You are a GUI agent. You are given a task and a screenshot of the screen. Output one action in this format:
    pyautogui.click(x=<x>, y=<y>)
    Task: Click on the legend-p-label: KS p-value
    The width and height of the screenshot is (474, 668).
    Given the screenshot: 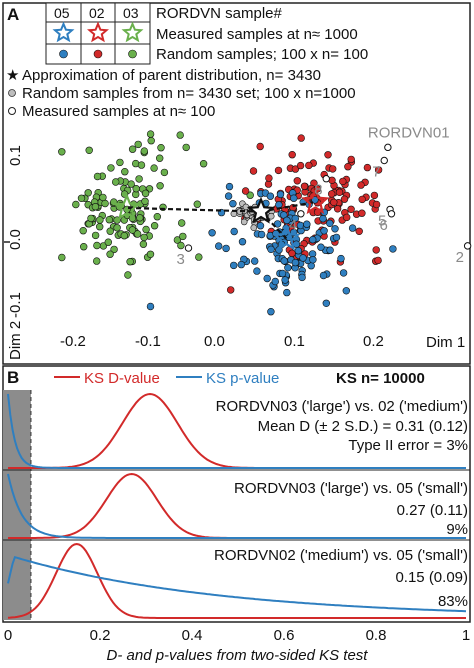 What is the action you would take?
    pyautogui.click(x=242, y=378)
    